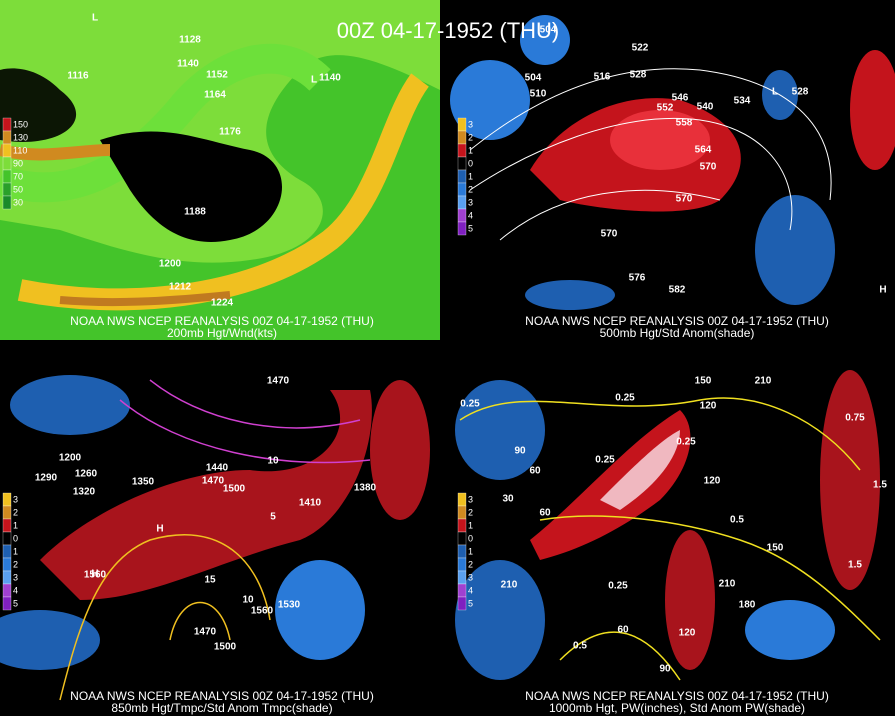 This screenshot has height=716, width=895. I want to click on main-title: 00Z 04-17-1952 (THU), so click(448, 30).